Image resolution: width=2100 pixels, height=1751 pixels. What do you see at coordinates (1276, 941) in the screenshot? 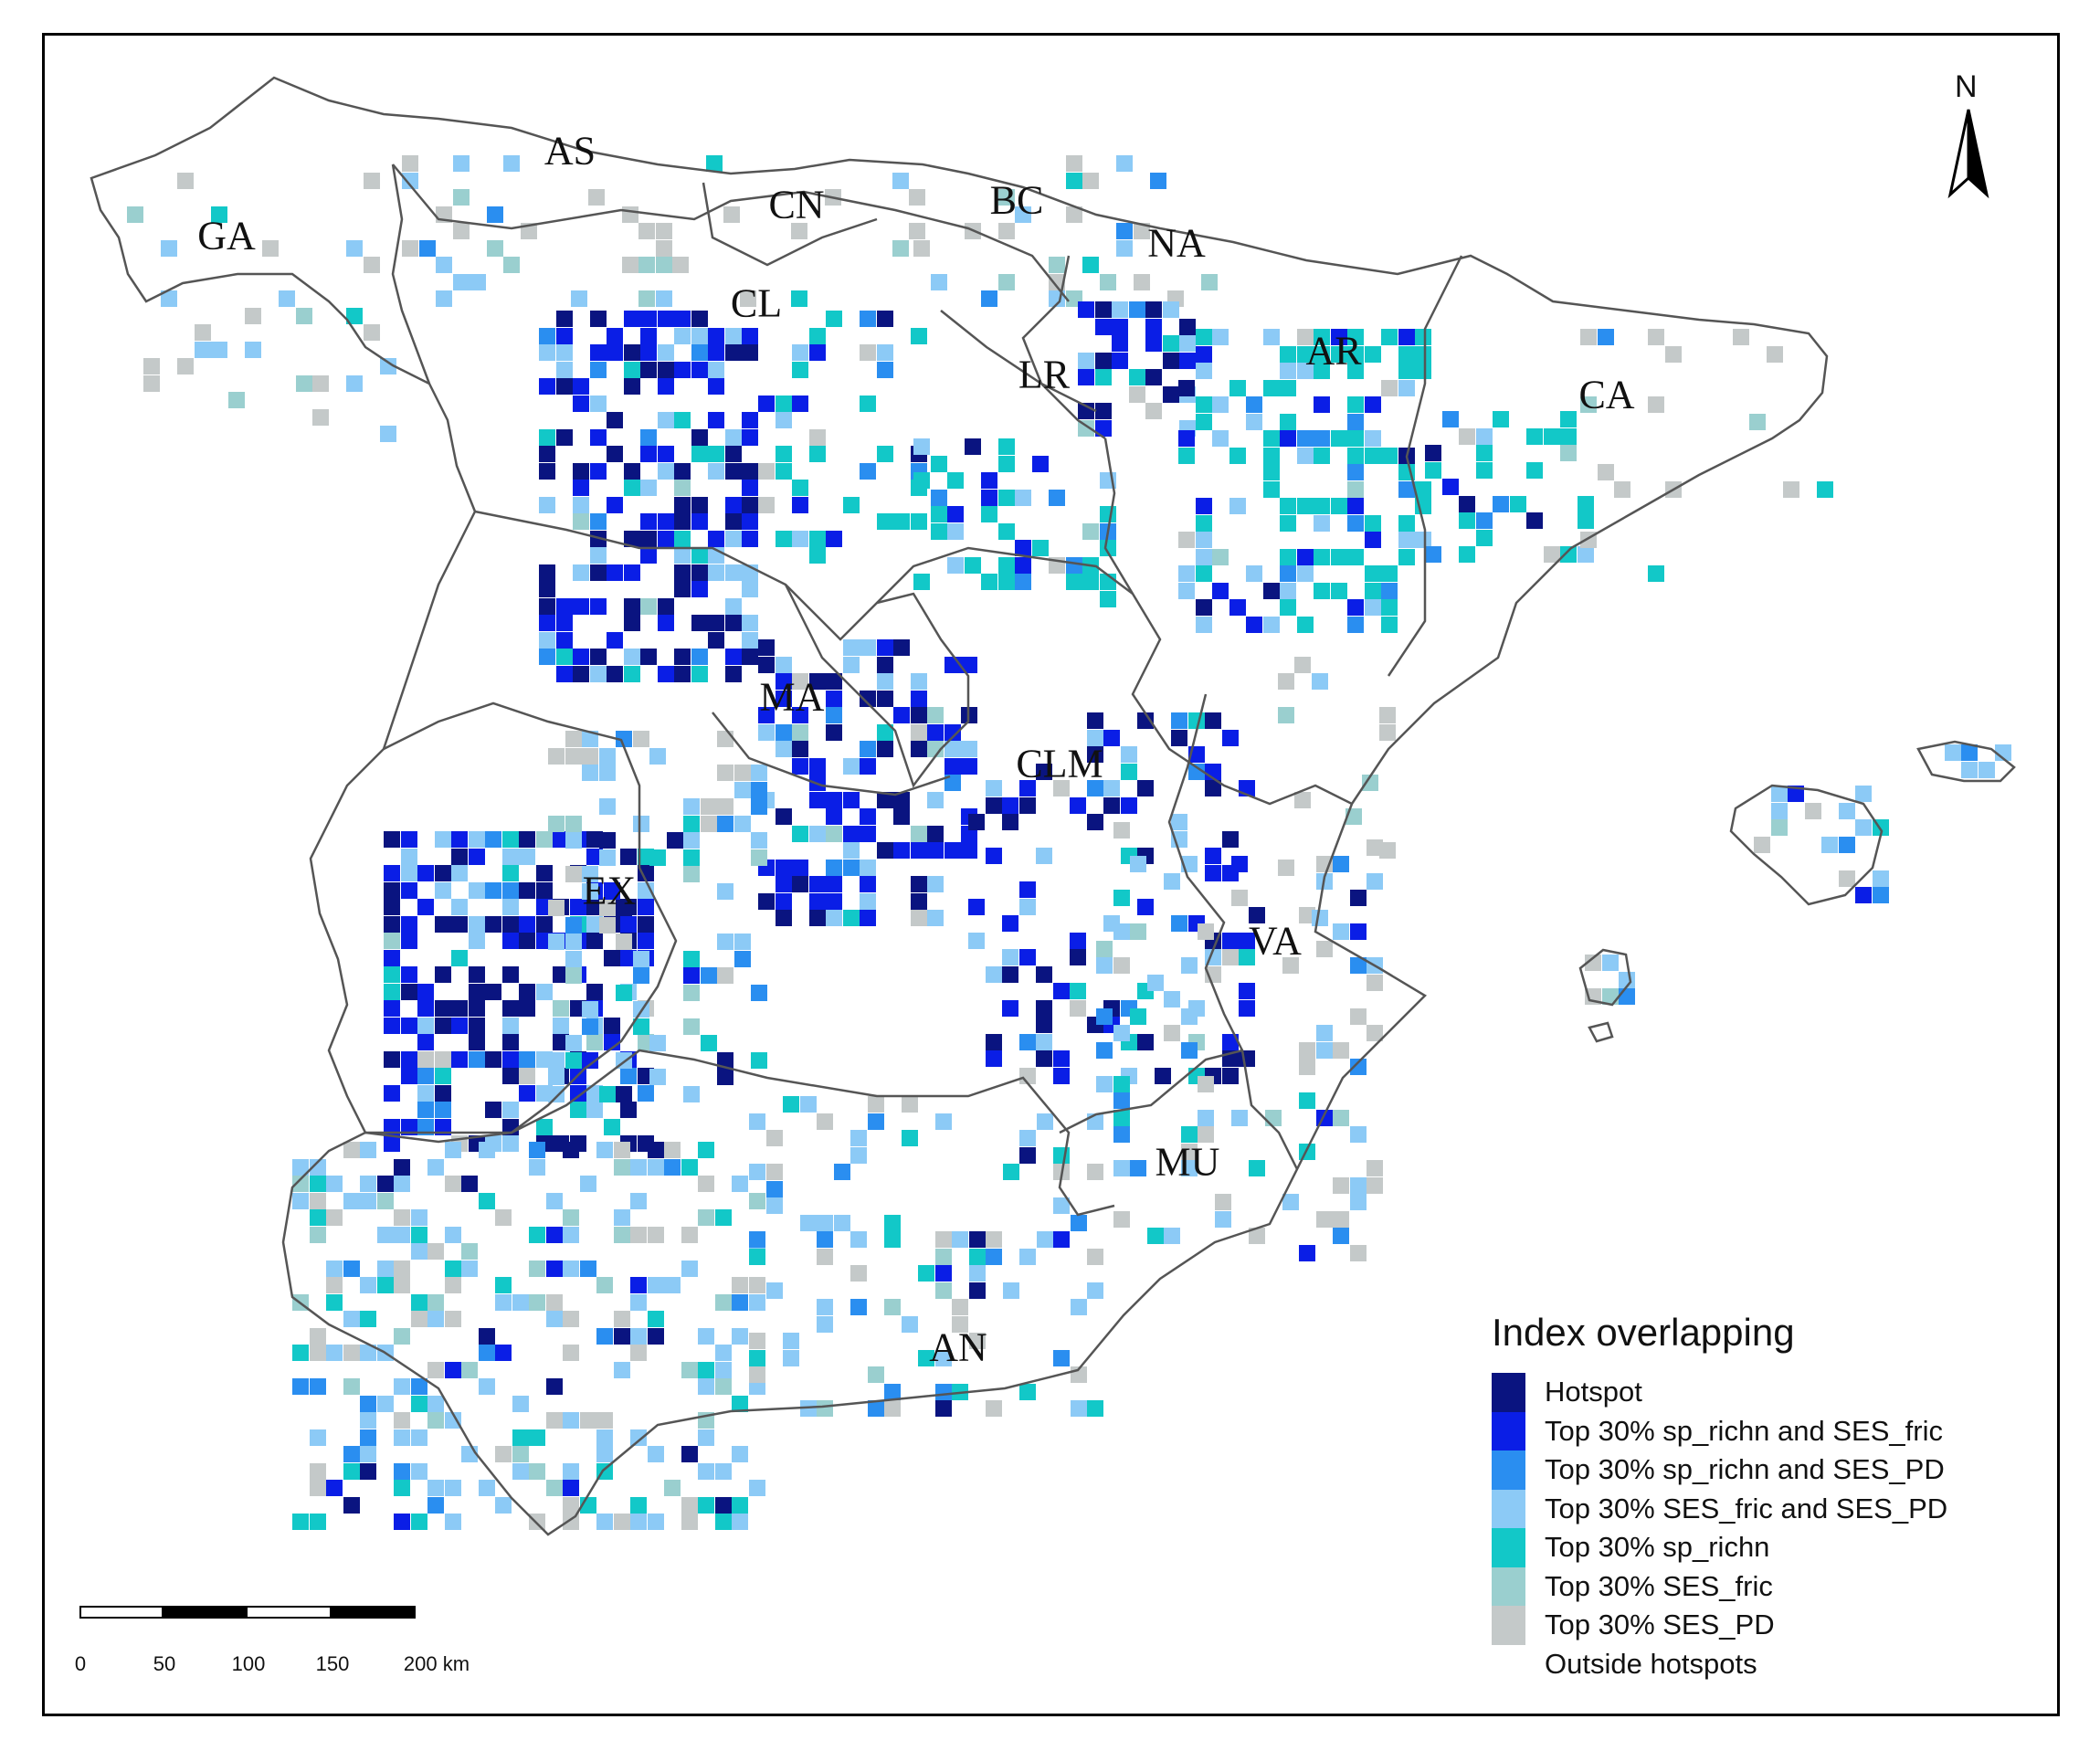
I see `region-label-va: VA` at bounding box center [1276, 941].